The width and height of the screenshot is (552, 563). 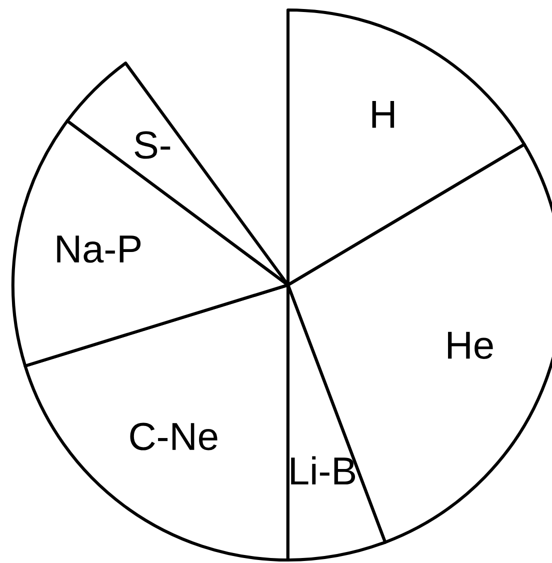 I want to click on slice-label: He, so click(x=470, y=346).